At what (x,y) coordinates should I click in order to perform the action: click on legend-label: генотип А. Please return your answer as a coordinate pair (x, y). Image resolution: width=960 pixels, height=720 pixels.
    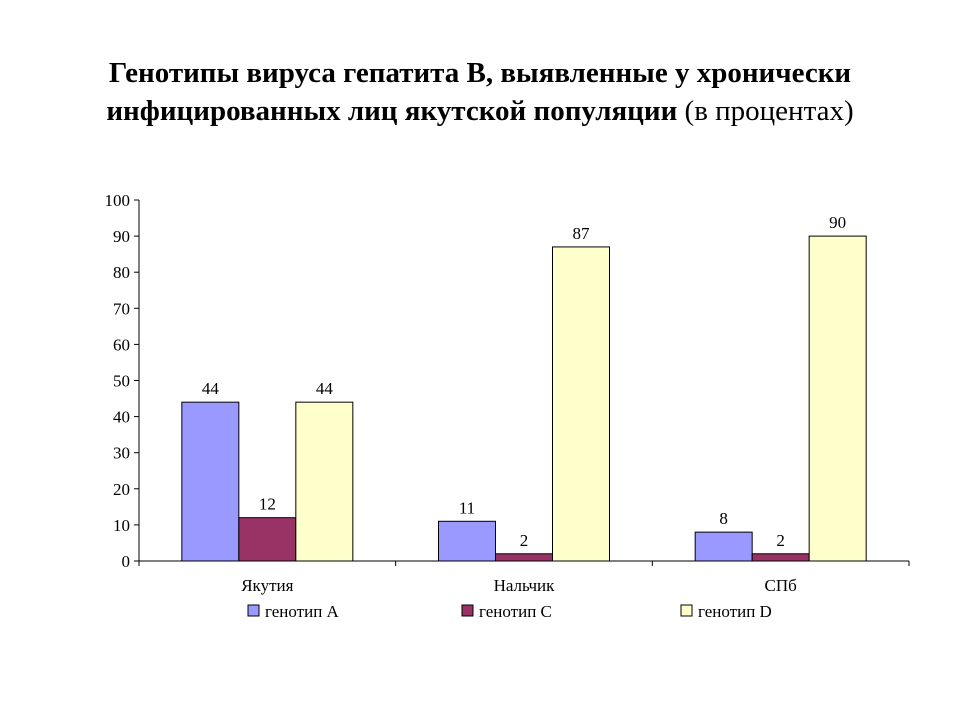
    Looking at the image, I should click on (302, 611).